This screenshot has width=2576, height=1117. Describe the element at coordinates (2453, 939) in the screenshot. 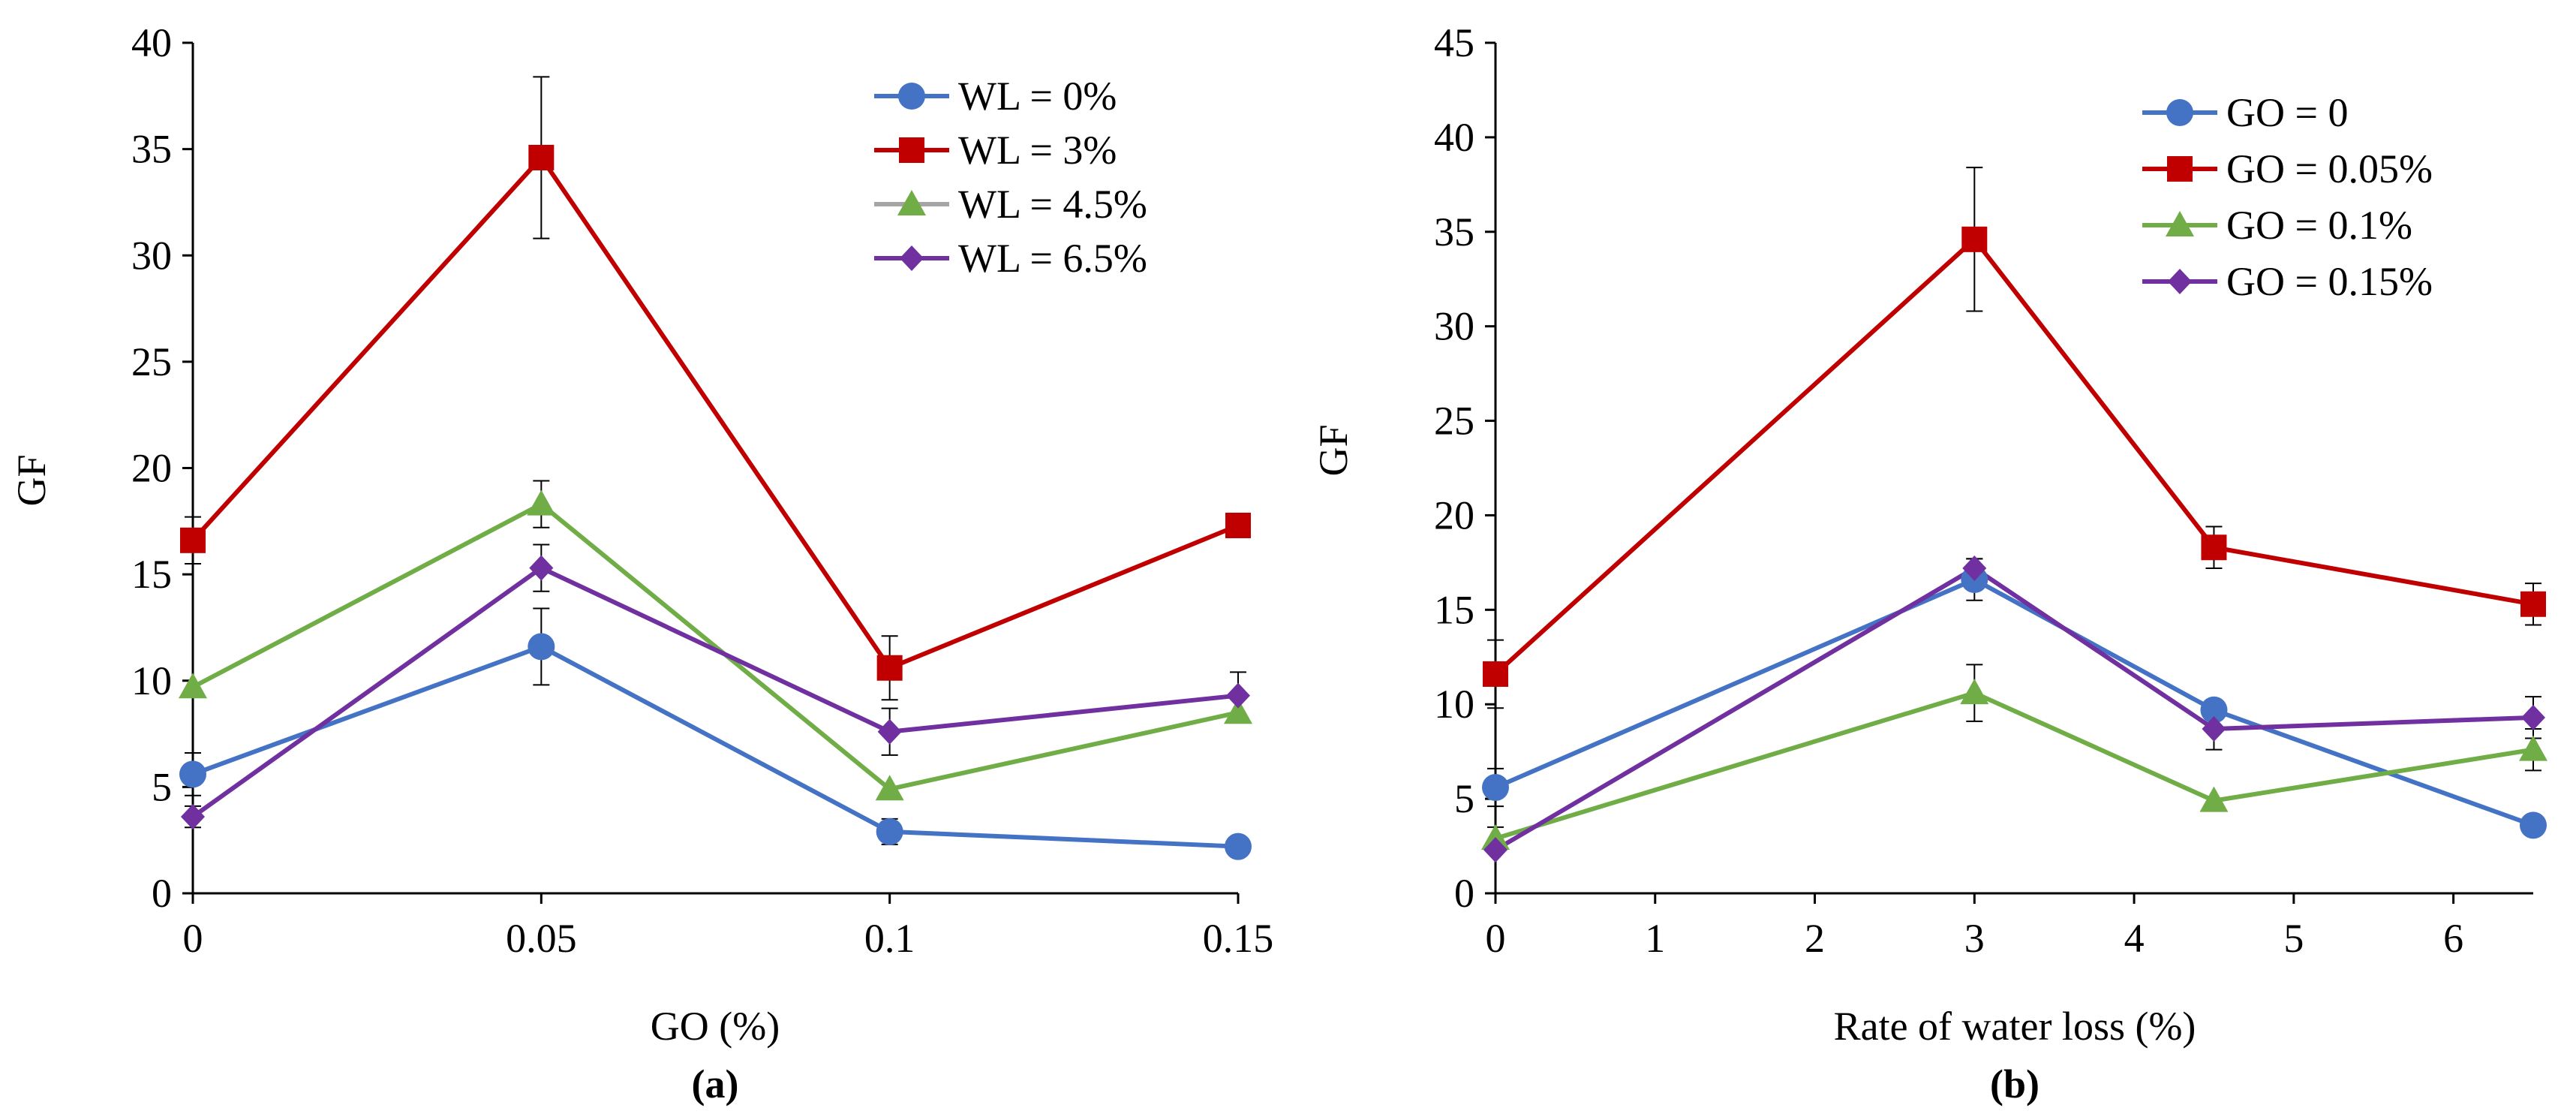

I see `chart-b-x-tick-label: 6` at that location.